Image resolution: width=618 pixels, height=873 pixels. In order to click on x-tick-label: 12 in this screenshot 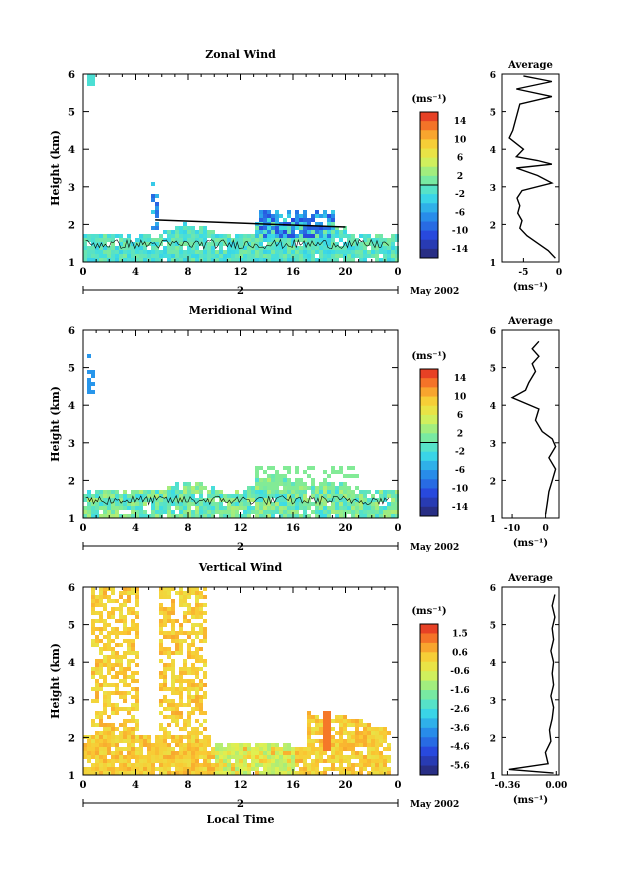, I will do `click(241, 528)`.